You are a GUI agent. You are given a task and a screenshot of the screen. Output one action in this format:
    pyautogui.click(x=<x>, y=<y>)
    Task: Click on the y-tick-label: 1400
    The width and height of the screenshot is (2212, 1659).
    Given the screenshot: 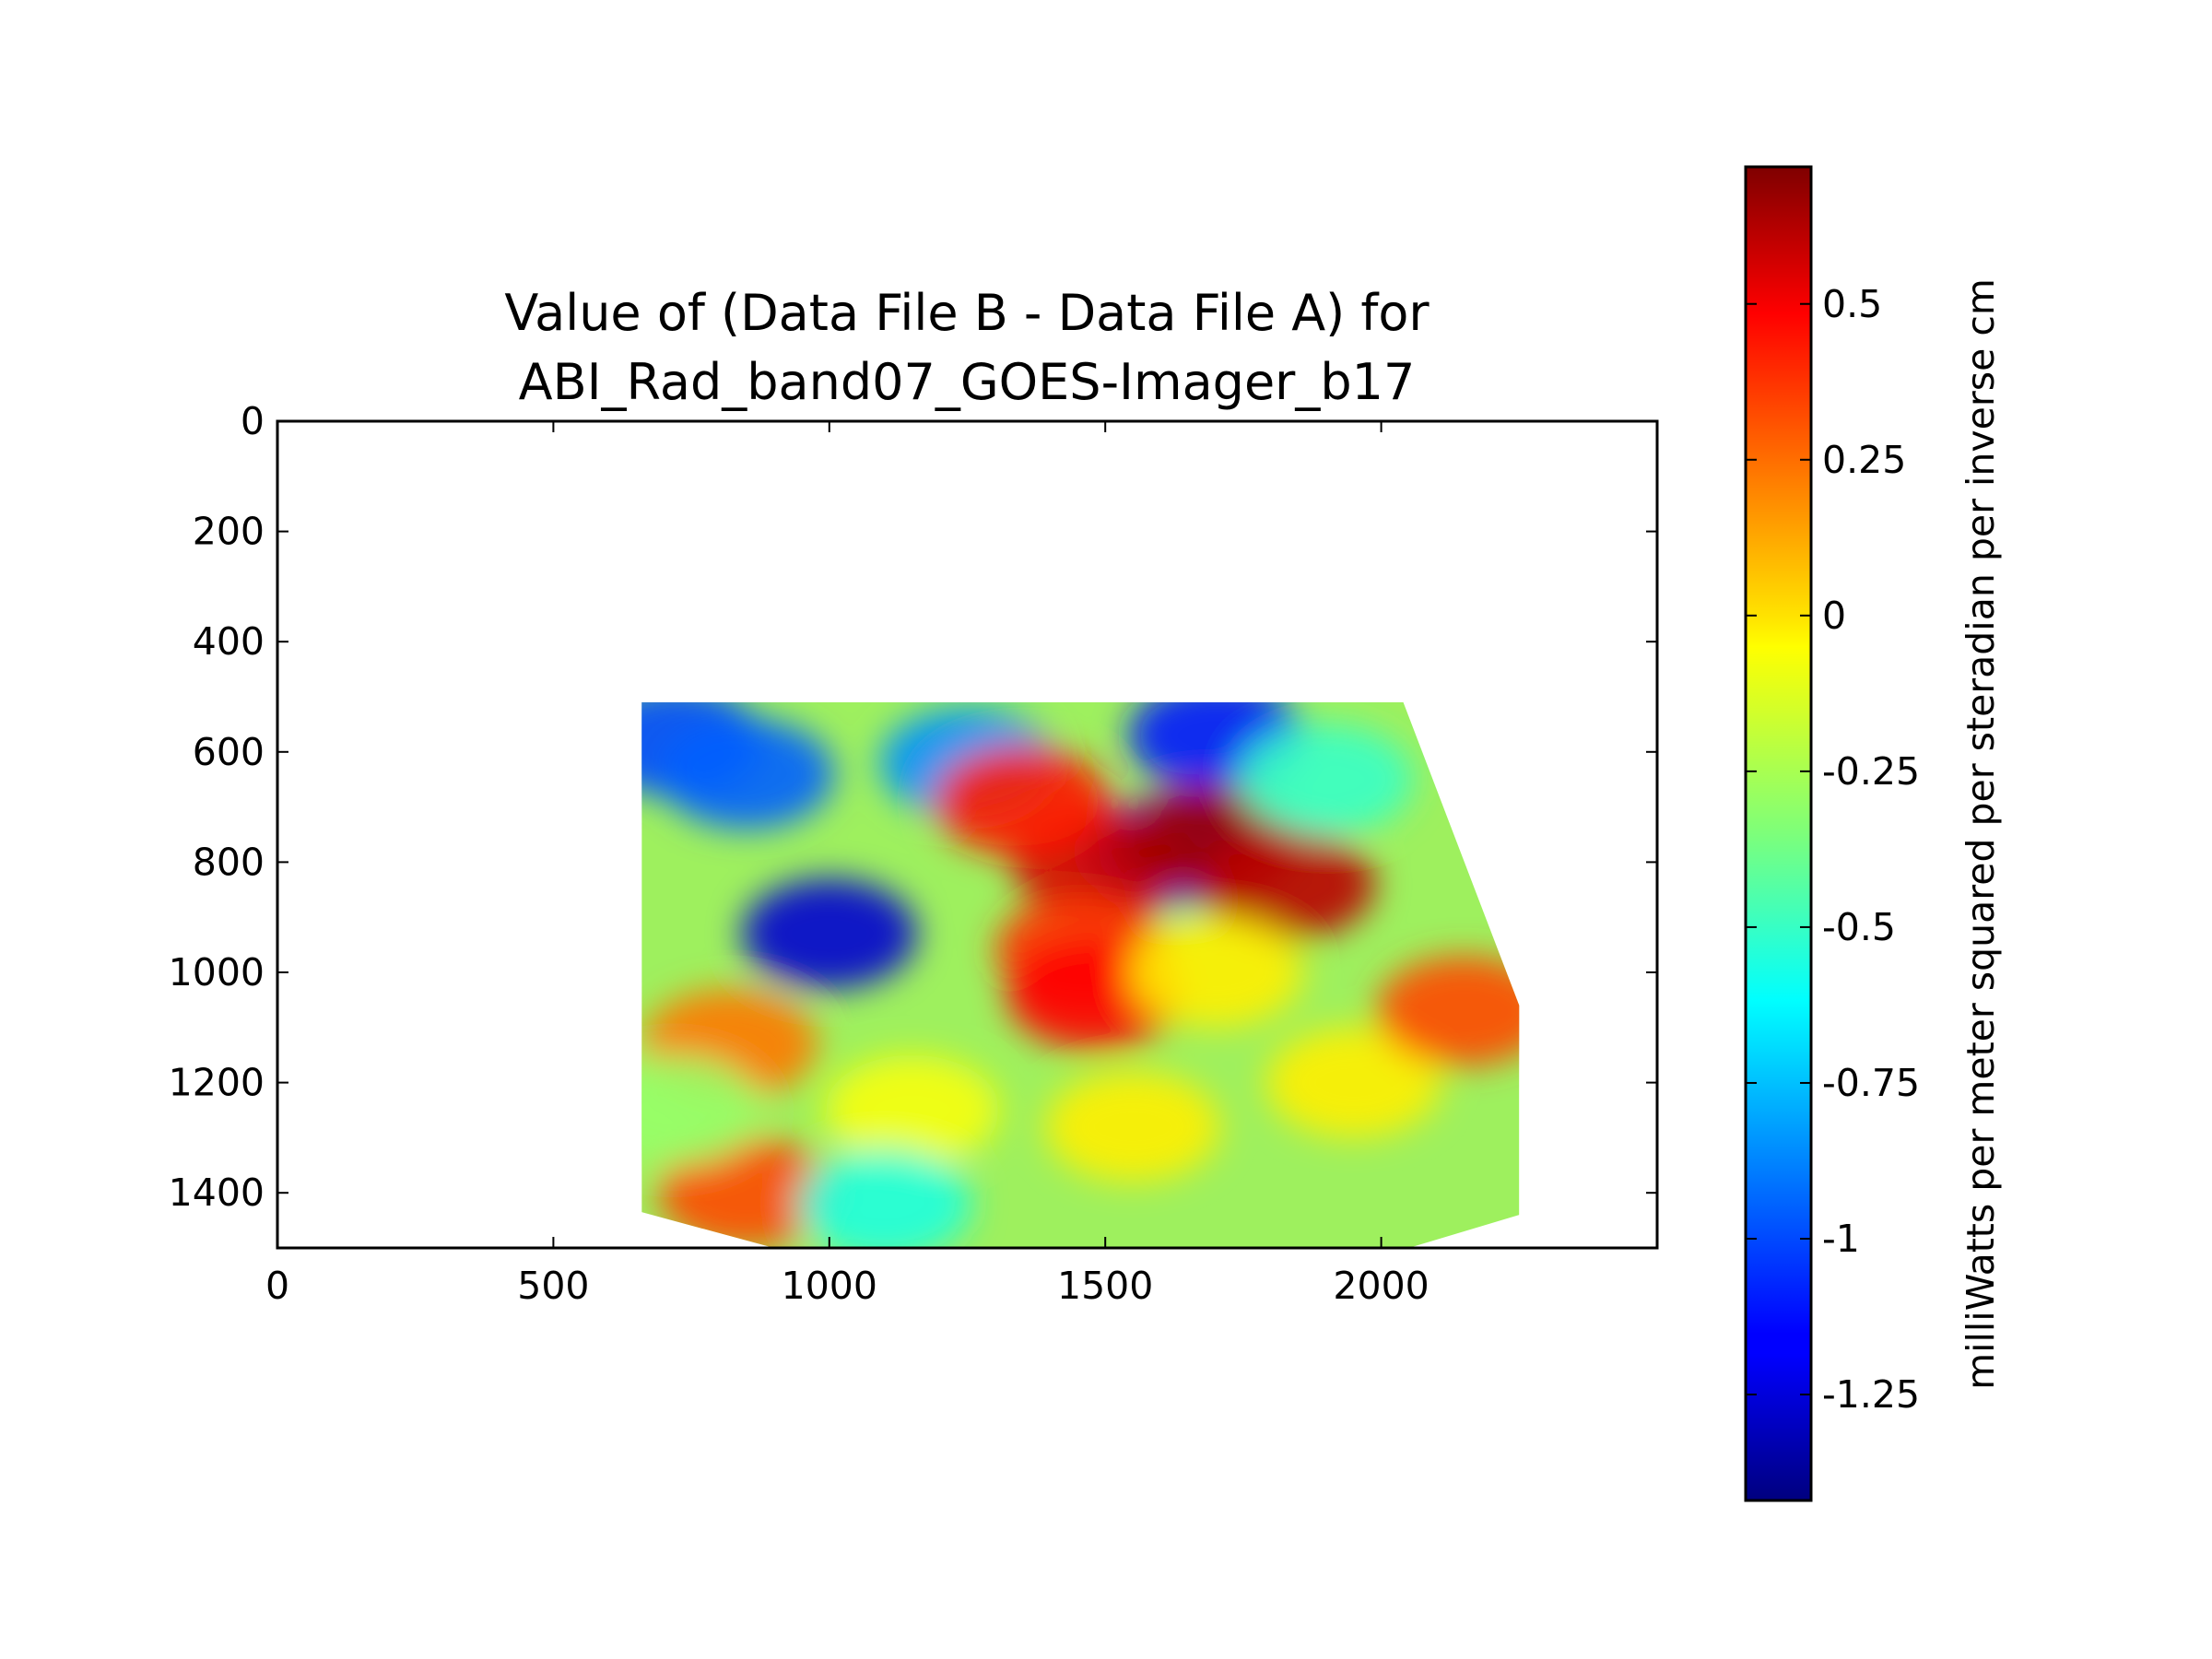 What is the action you would take?
    pyautogui.click(x=217, y=1193)
    